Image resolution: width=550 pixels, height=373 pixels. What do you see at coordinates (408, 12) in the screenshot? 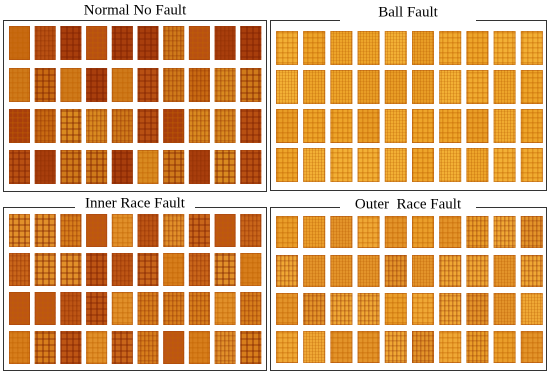
I see `panel-title: Ball Fault` at bounding box center [408, 12].